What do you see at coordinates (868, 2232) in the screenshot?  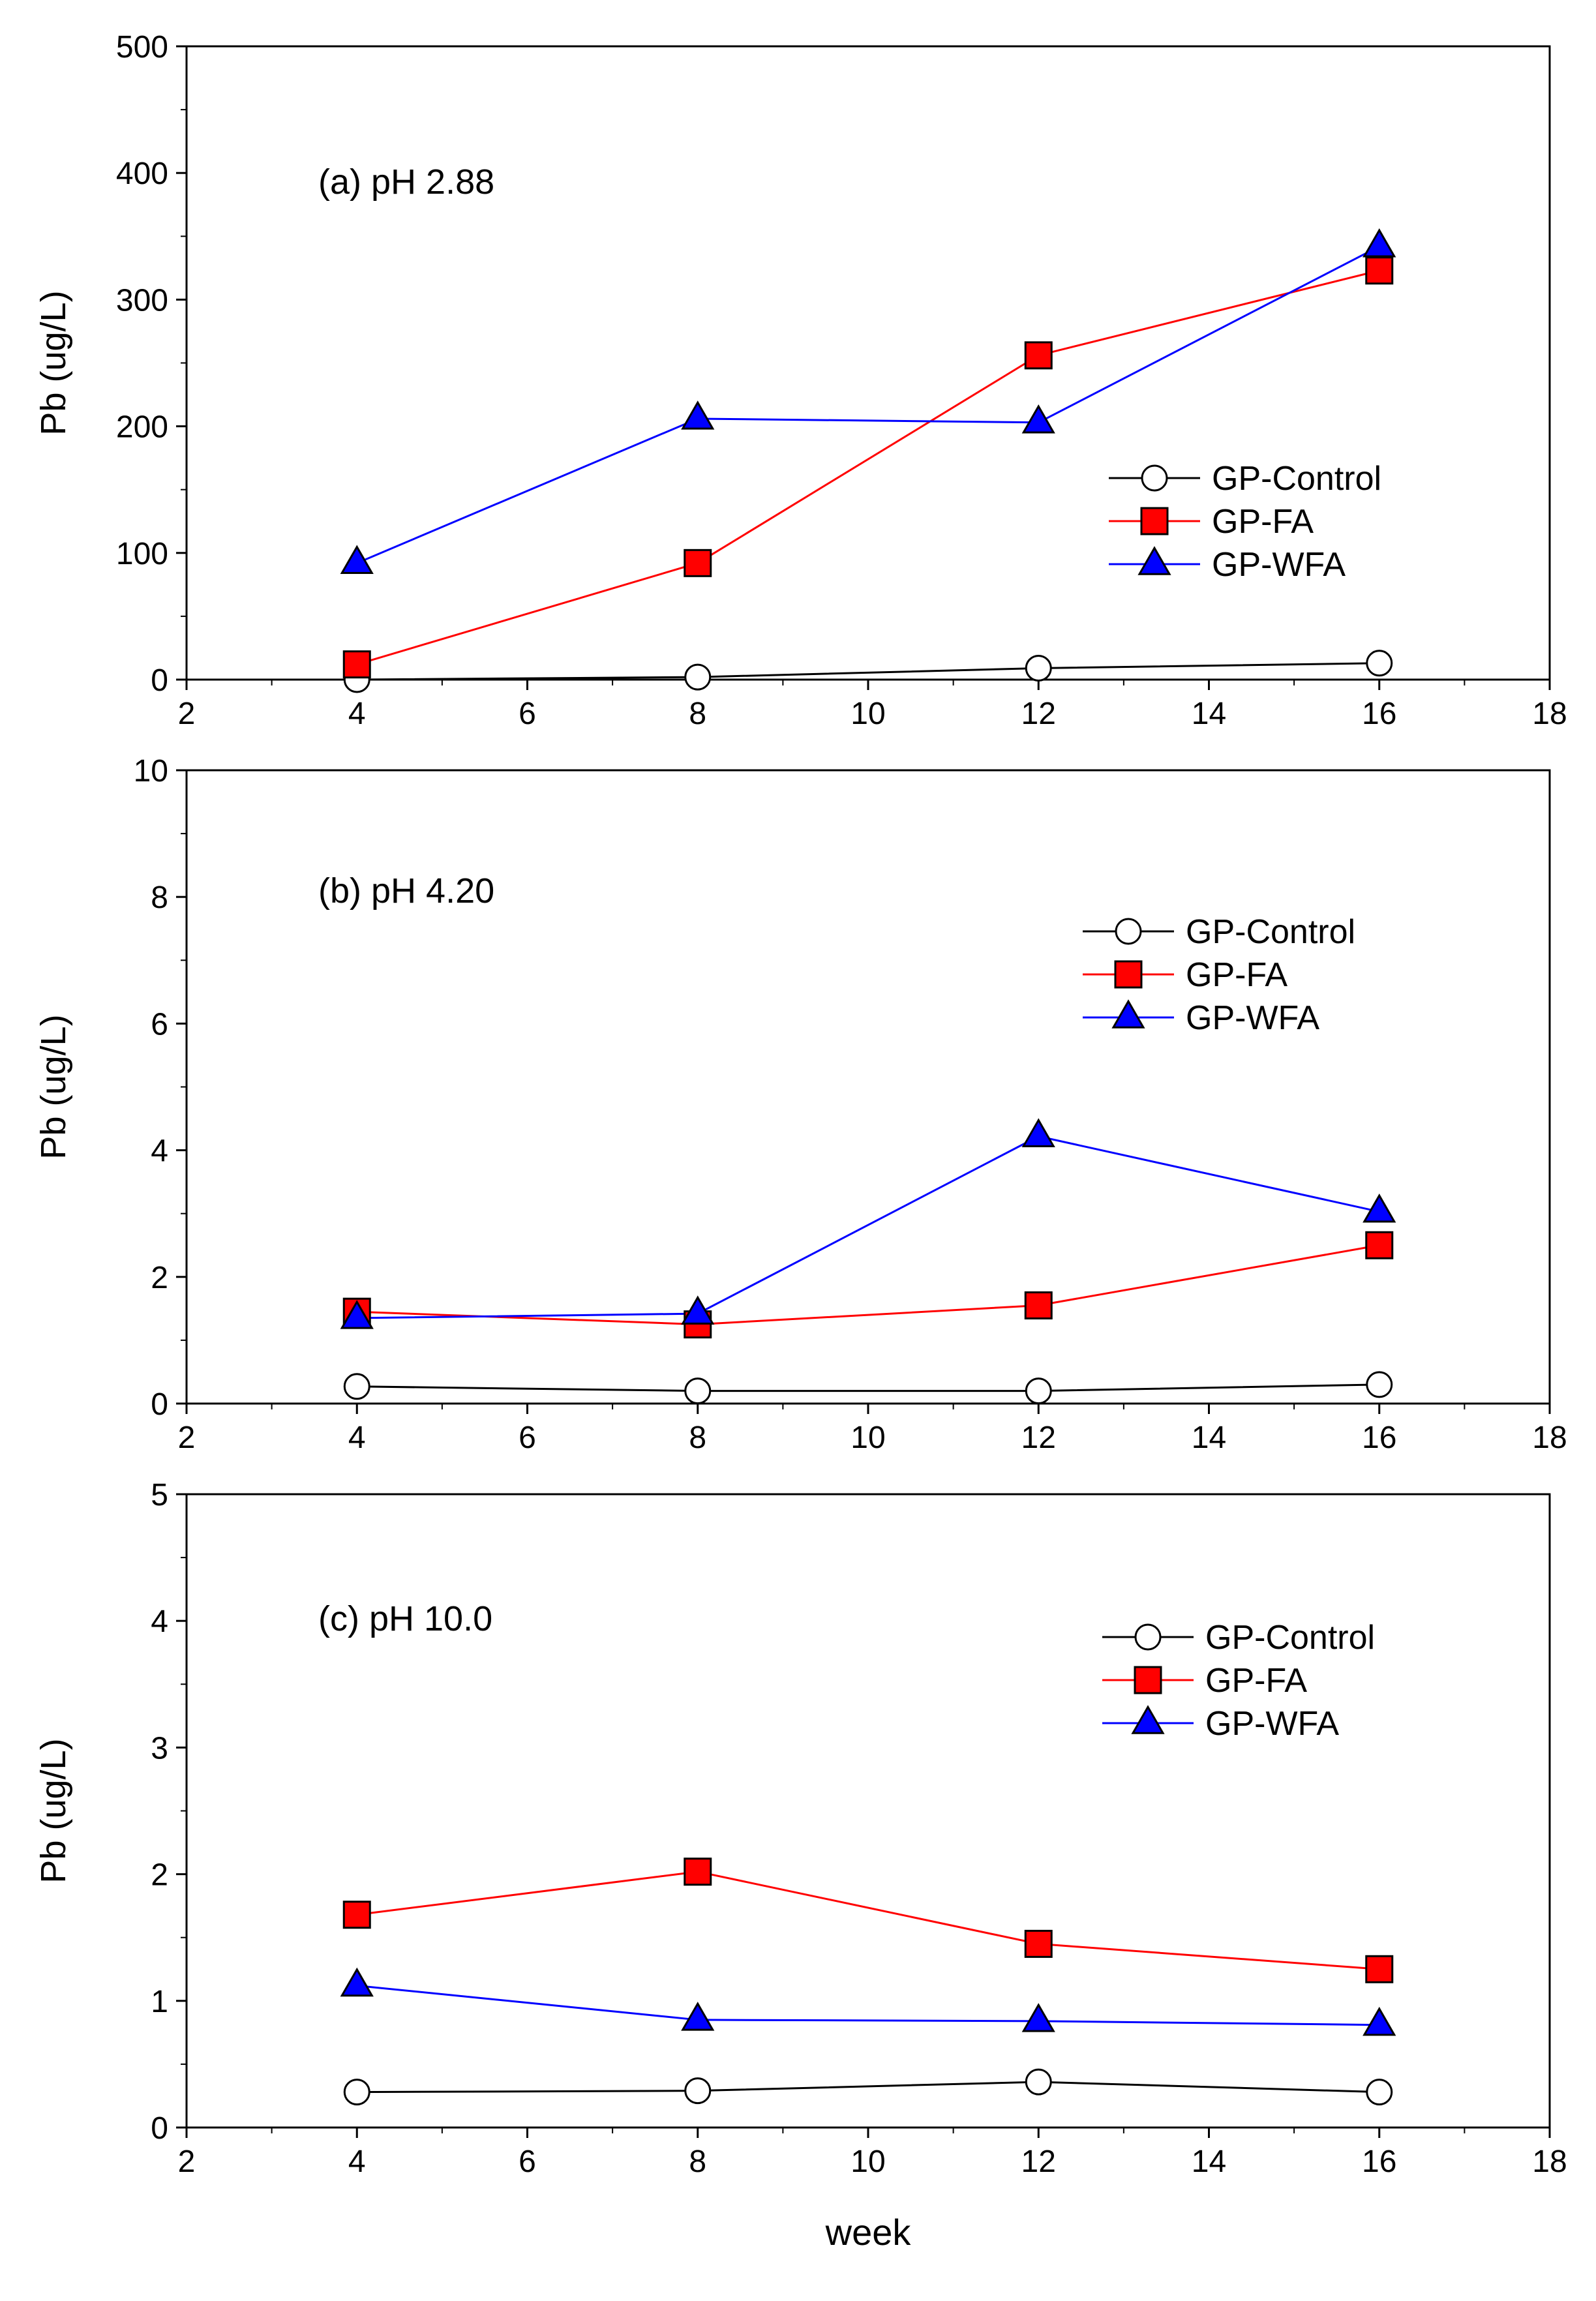 I see `x-axis-label: week` at bounding box center [868, 2232].